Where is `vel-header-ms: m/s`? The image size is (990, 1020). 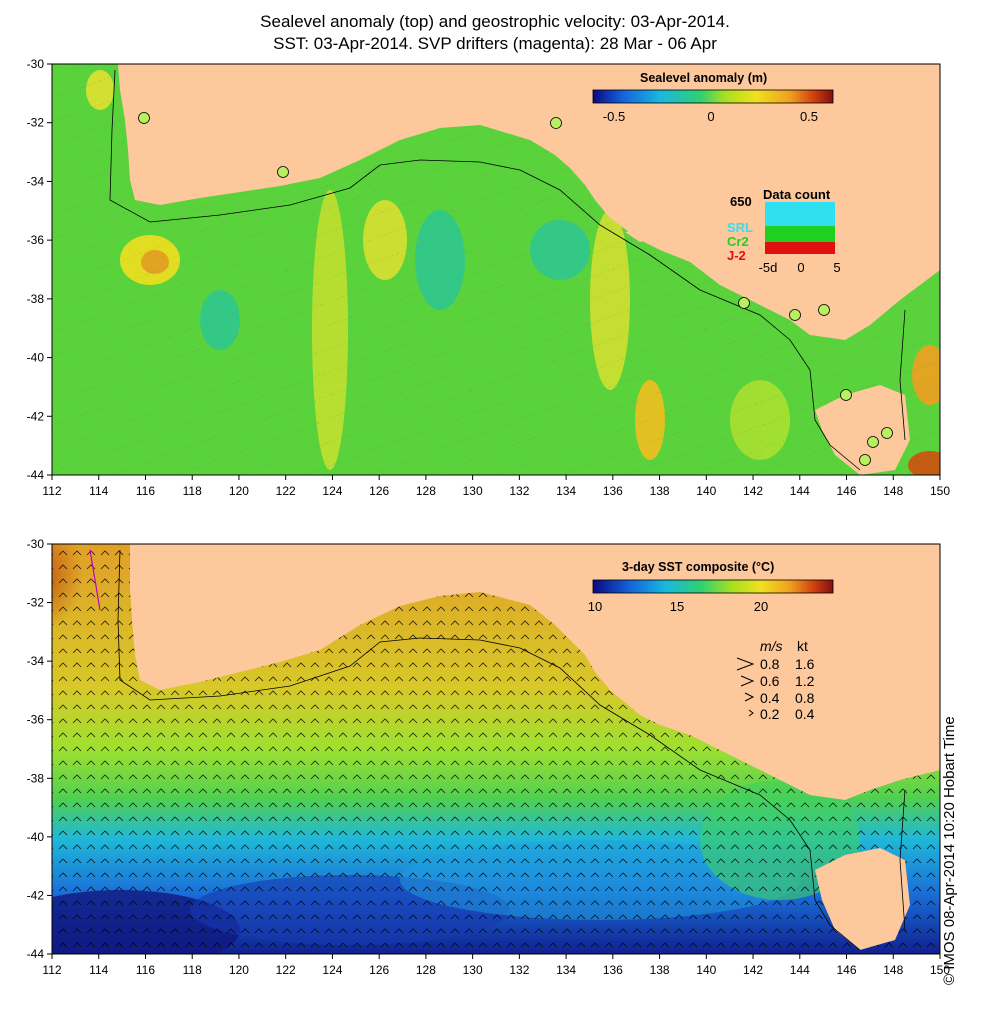 vel-header-ms: m/s is located at coordinates (771, 646).